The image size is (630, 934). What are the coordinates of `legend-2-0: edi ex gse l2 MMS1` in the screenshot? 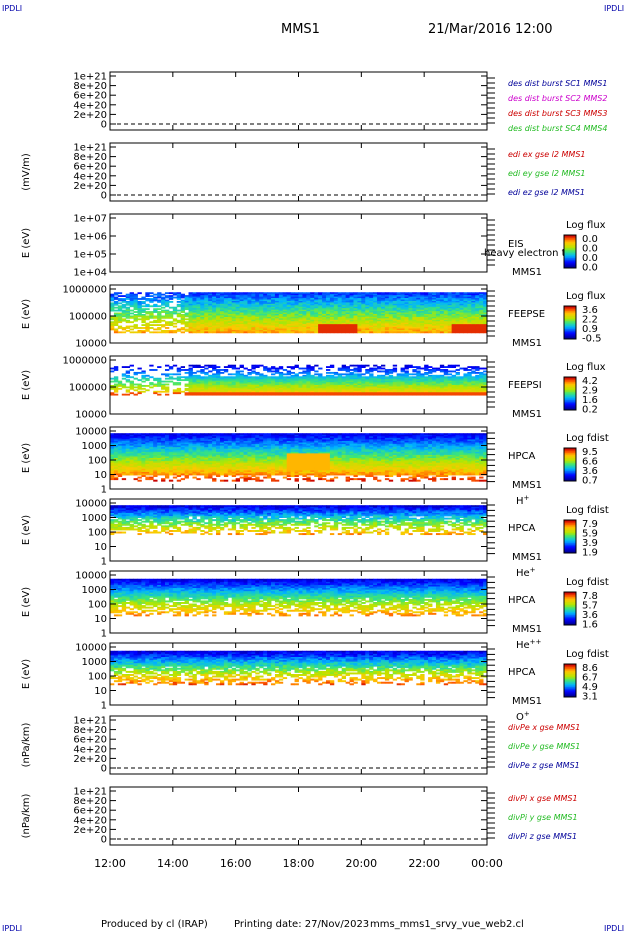 It's located at (547, 154).